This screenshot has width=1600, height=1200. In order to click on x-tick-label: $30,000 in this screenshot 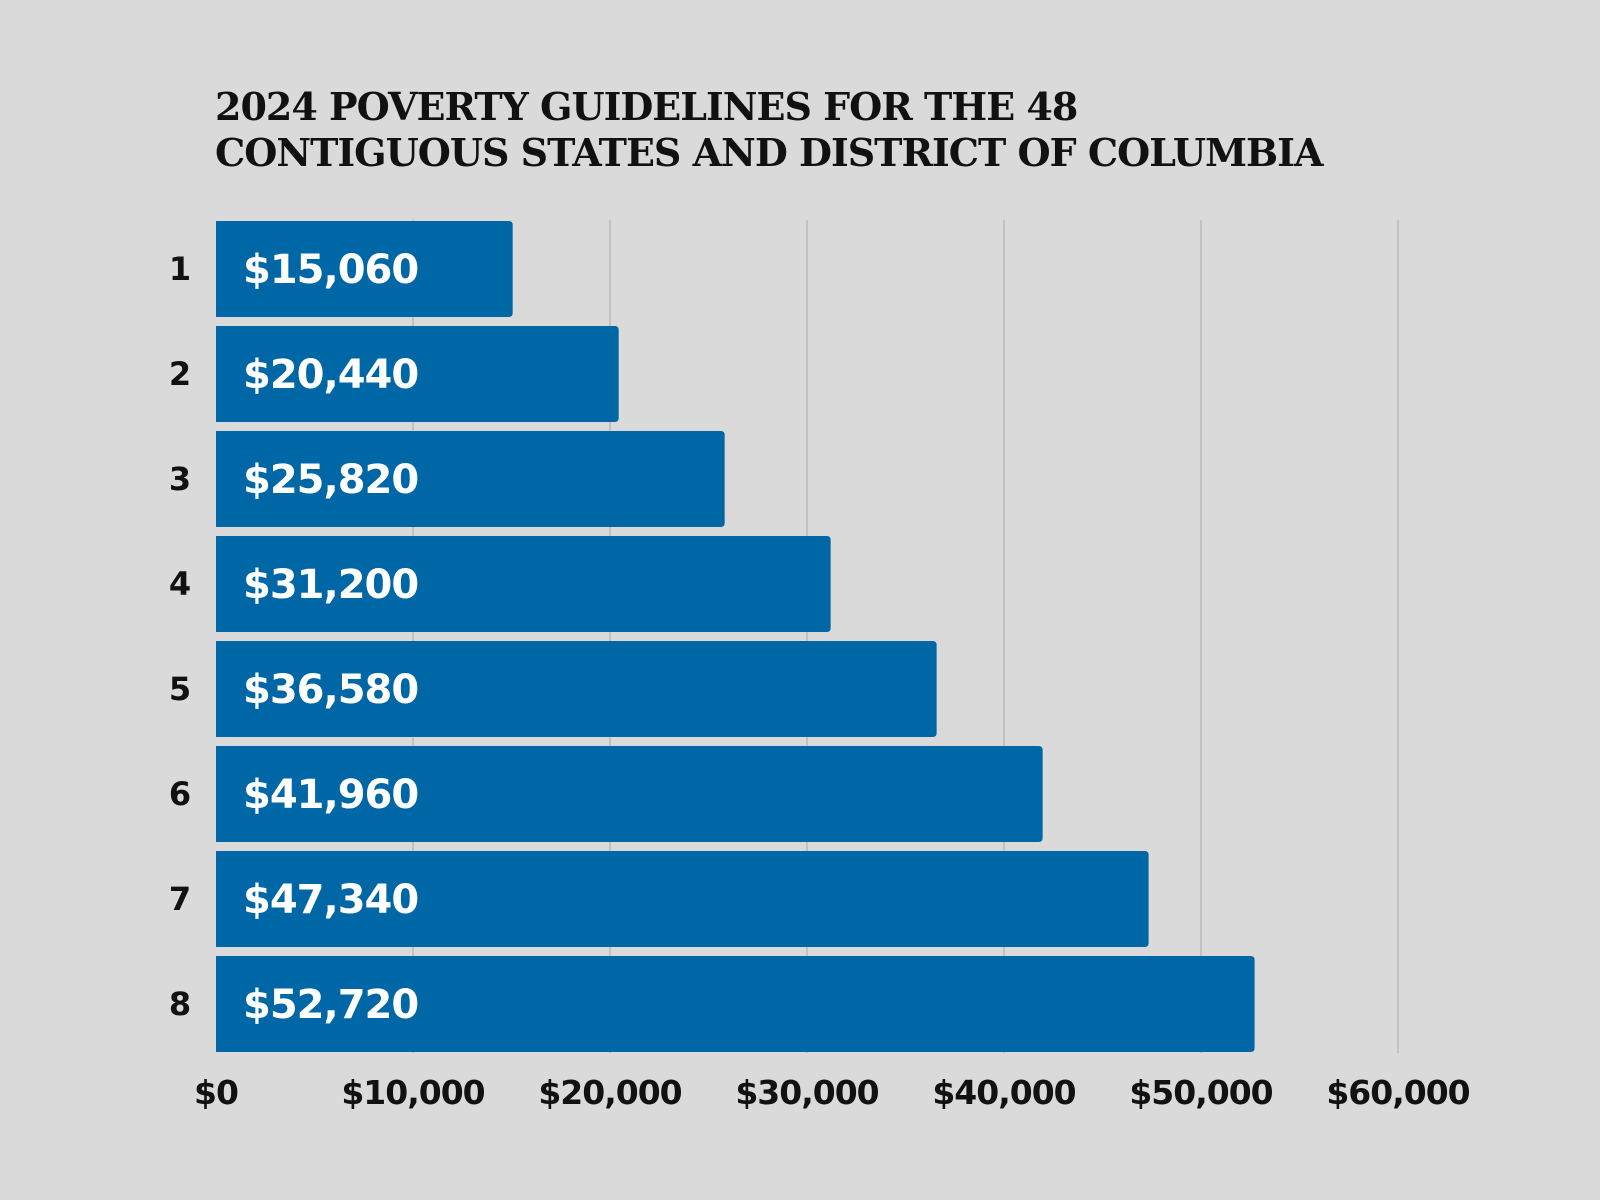, I will do `click(806, 1092)`.